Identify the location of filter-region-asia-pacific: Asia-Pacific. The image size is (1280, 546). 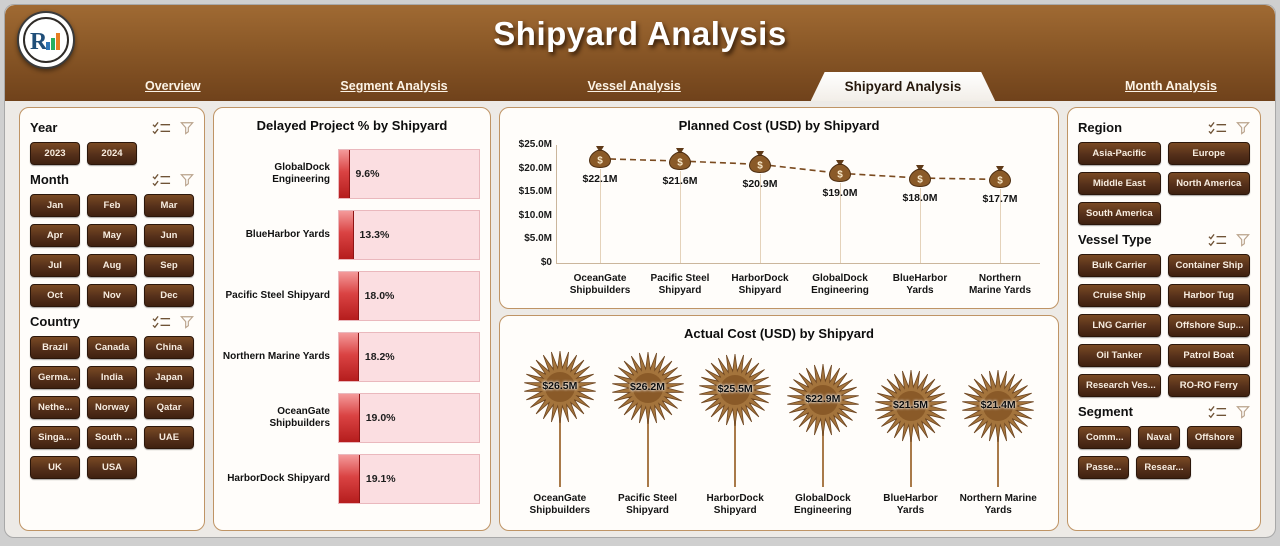
(1119, 153).